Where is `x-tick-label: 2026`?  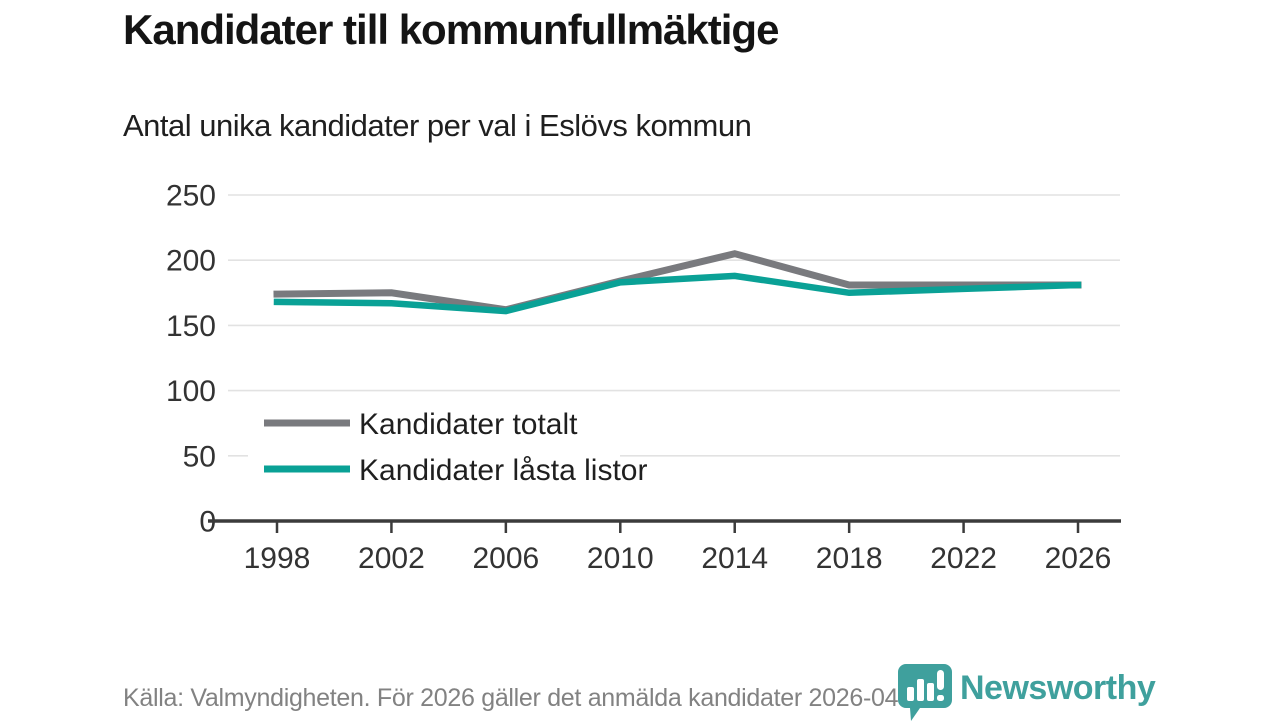 x-tick-label: 2026 is located at coordinates (1078, 558).